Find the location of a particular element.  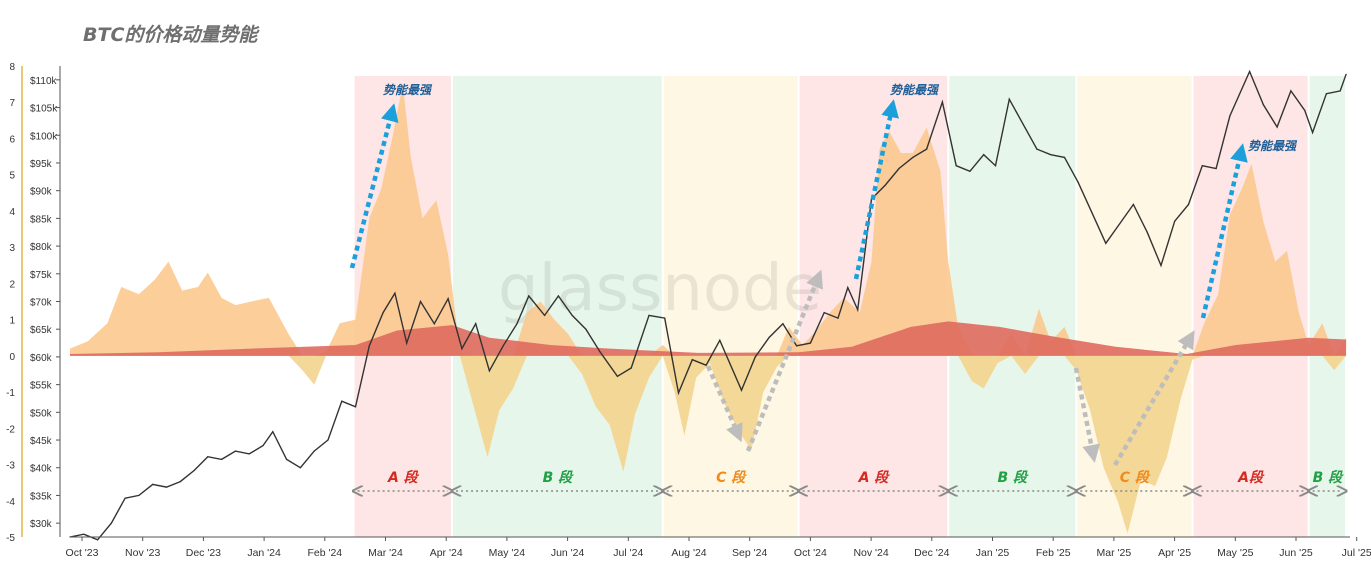

x-tick-label: Oct '24 is located at coordinates (810, 553).